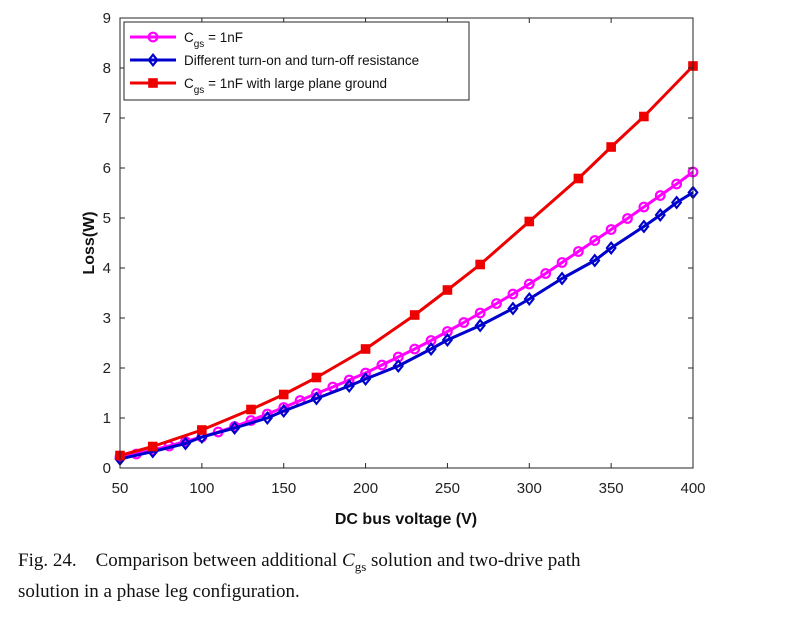 The height and width of the screenshot is (621, 791). What do you see at coordinates (365, 488) in the screenshot?
I see `x-tick-label: 200` at bounding box center [365, 488].